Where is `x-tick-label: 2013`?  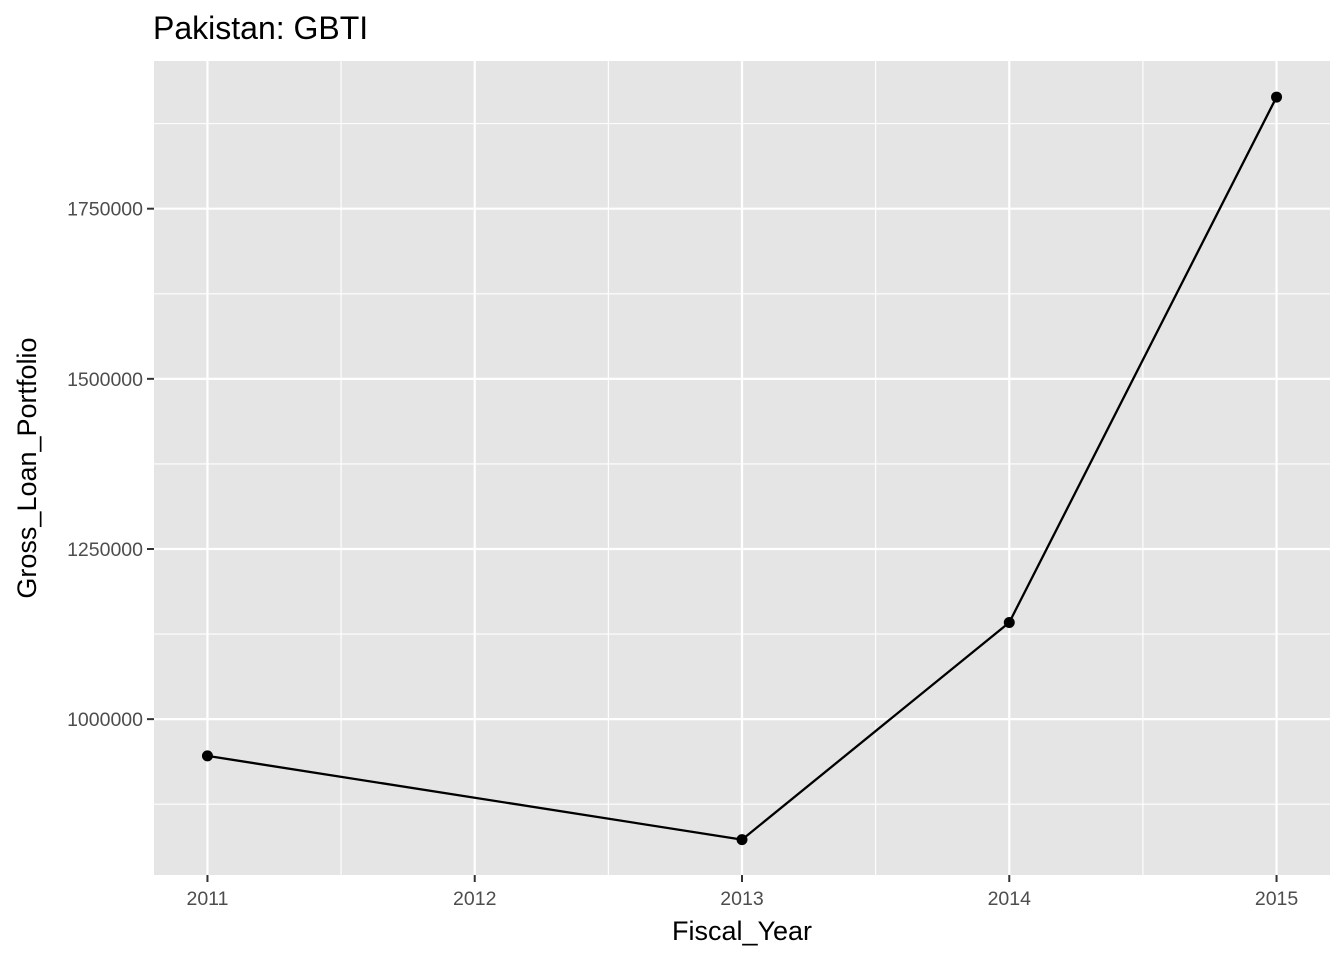 x-tick-label: 2013 is located at coordinates (741, 899).